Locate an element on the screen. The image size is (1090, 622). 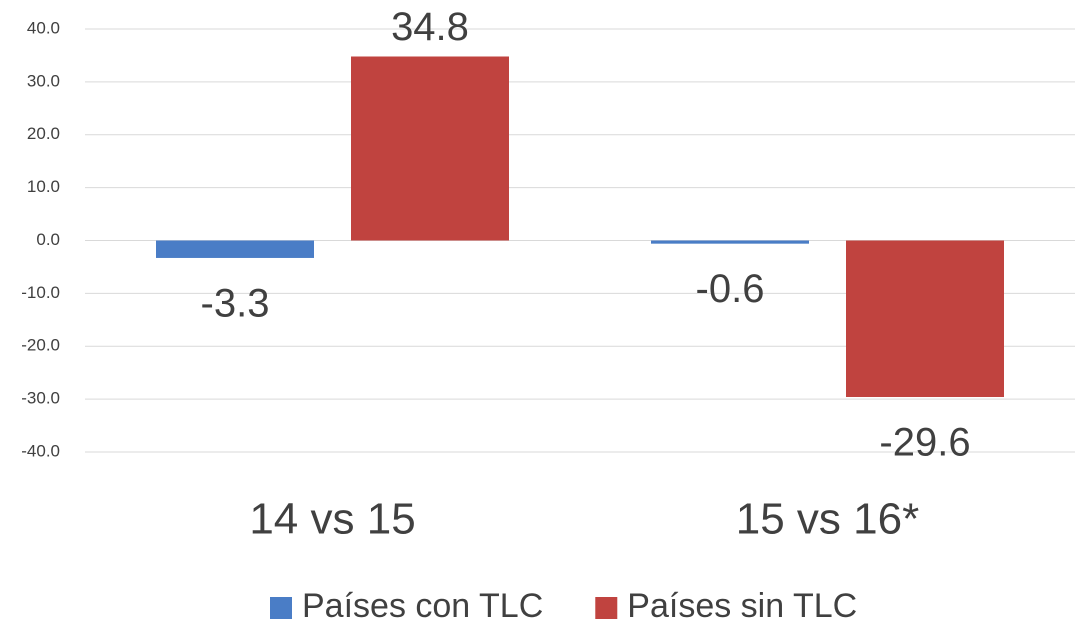
data-label: -0.6 is located at coordinates (730, 289).